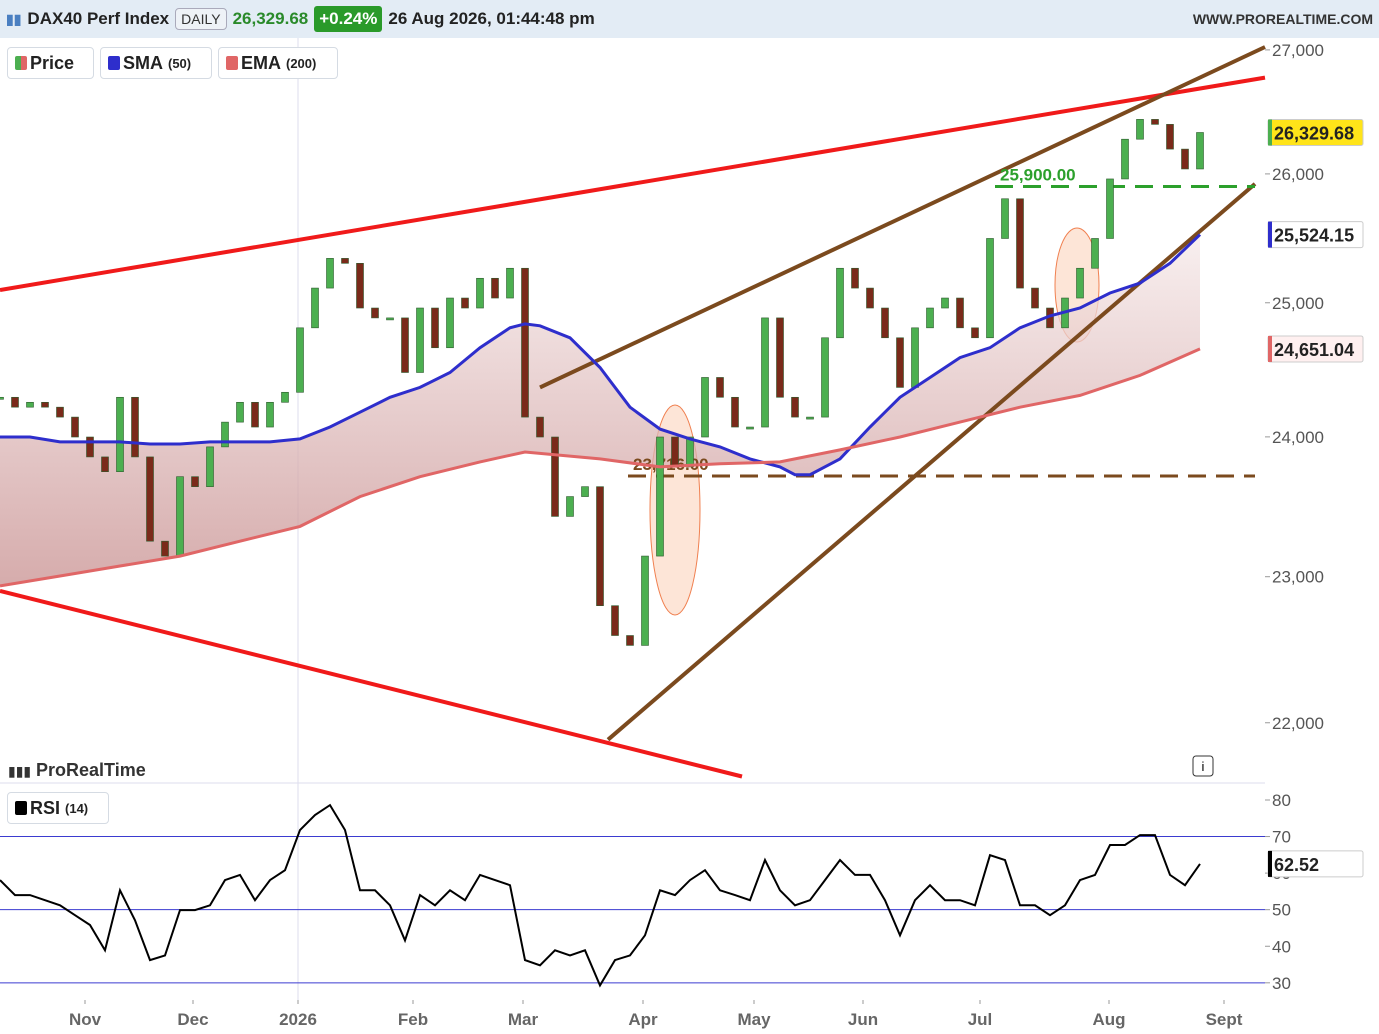  What do you see at coordinates (863, 1019) in the screenshot?
I see `x-tick-label: Jun` at bounding box center [863, 1019].